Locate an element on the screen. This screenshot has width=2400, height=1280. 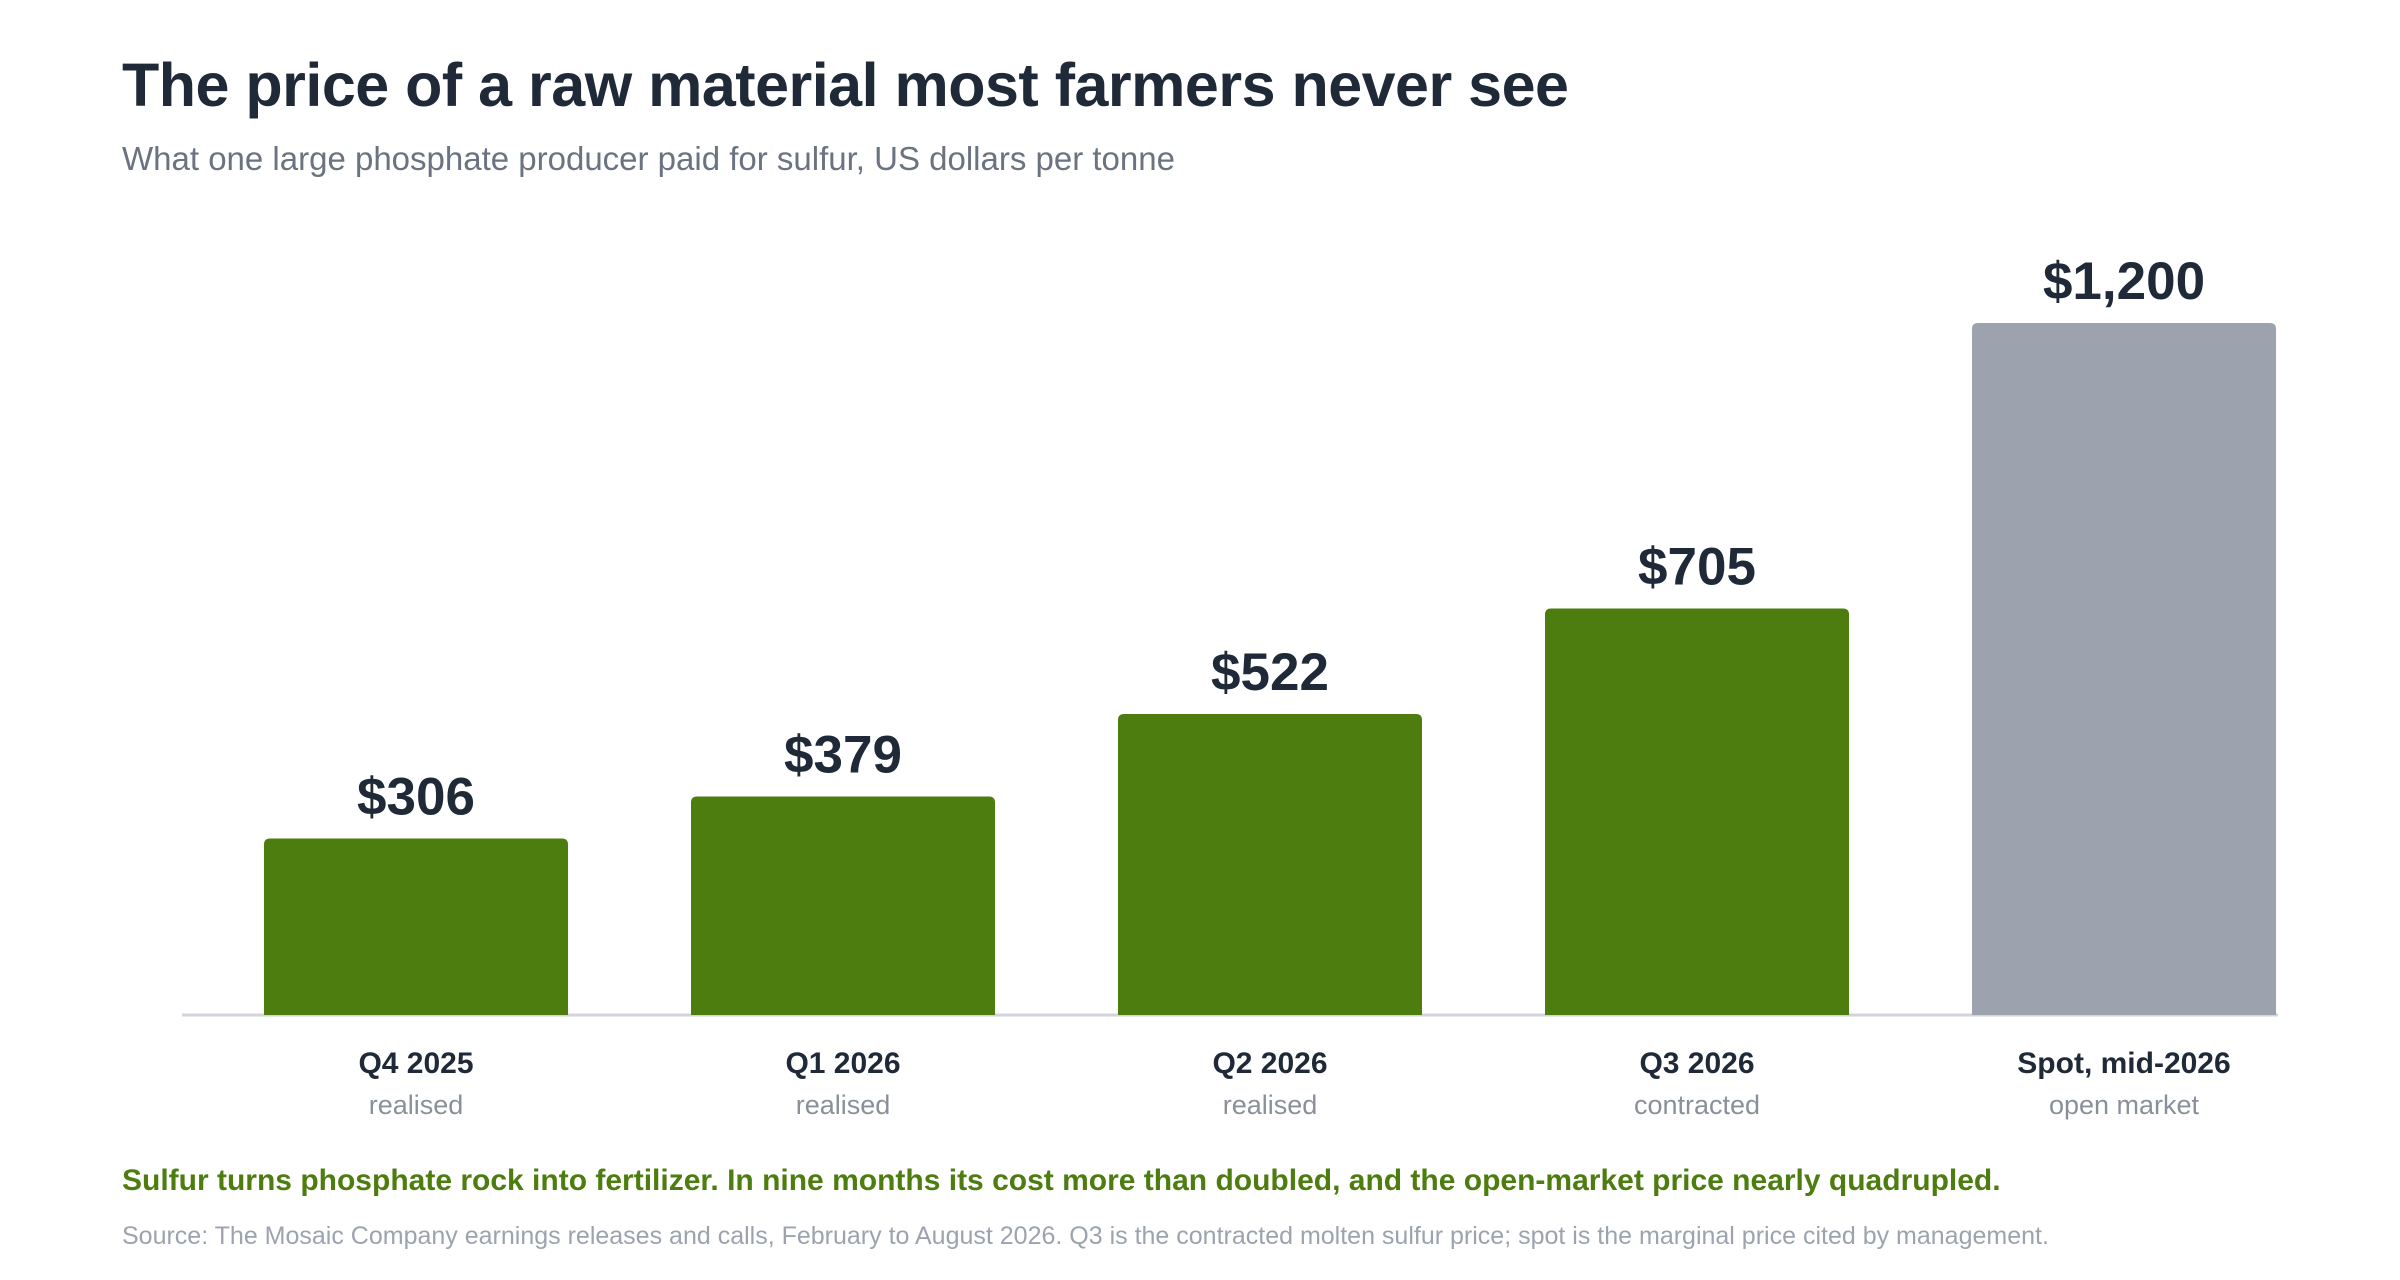
value-label-q1-2026: $379 is located at coordinates (843, 754).